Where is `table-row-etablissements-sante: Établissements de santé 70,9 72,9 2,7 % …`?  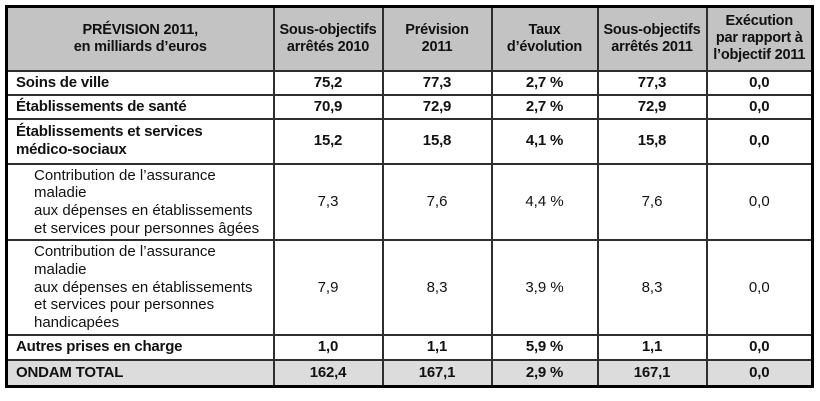 table-row-etablissements-sante: Établissements de santé 70,9 72,9 2,7 % … is located at coordinates (409, 106).